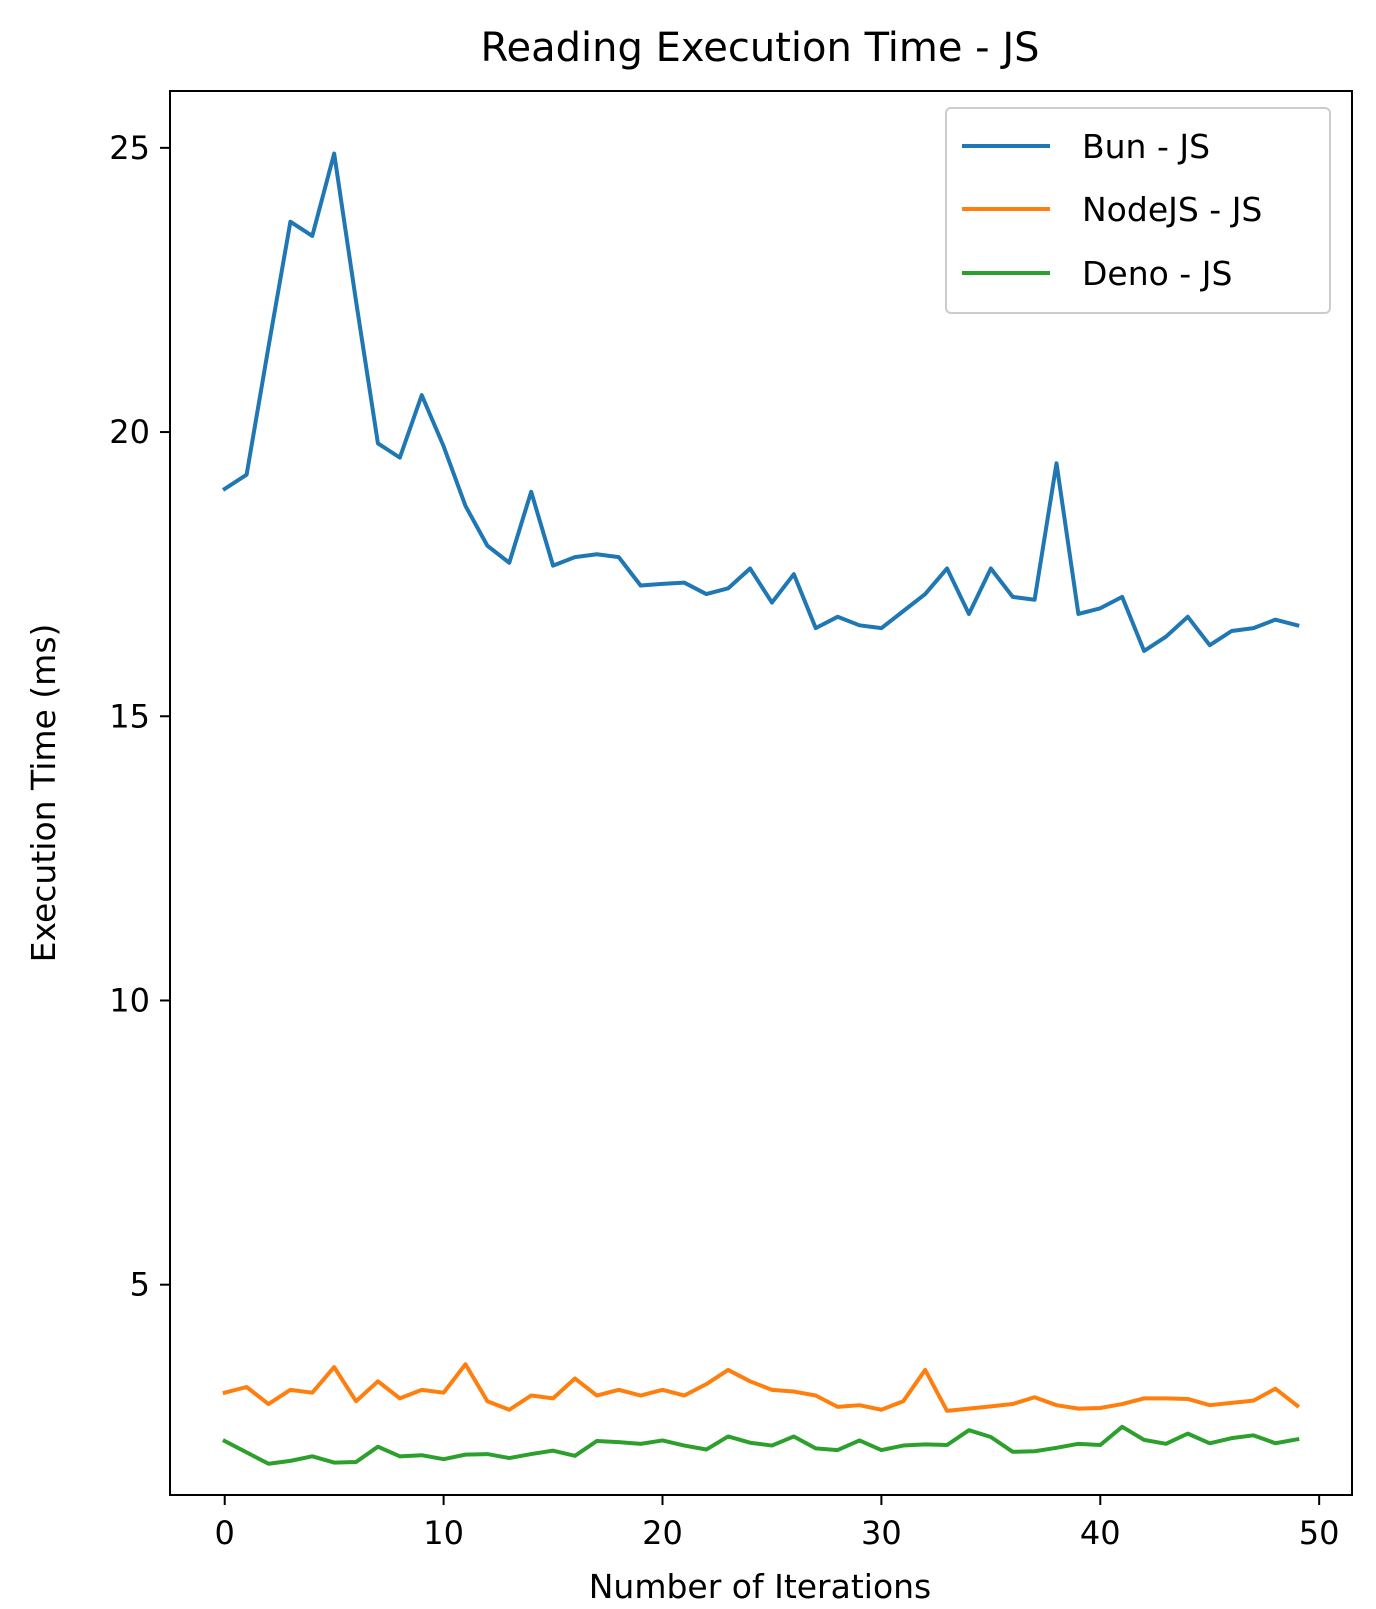 The image size is (1376, 1609). I want to click on y-axis-ticks: 5 10 15 20 25, so click(139, 716).